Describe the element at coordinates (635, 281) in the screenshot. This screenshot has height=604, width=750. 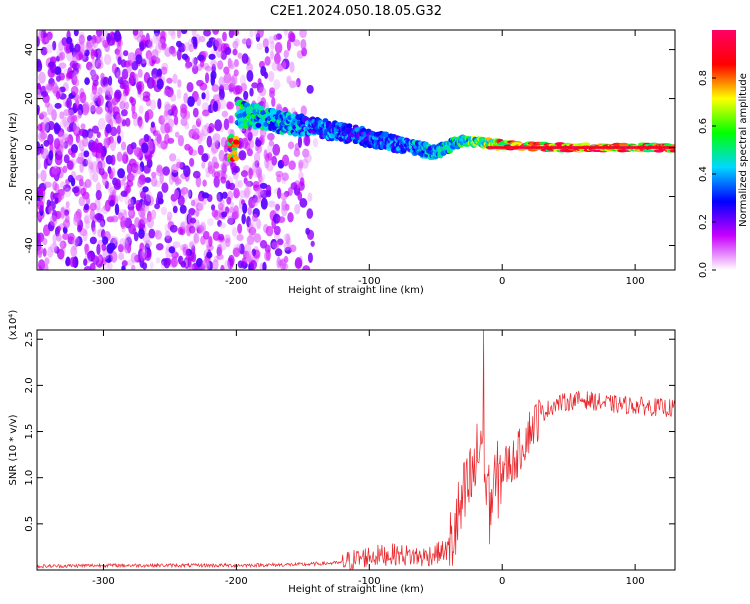
I see `x-tick-label: 100` at that location.